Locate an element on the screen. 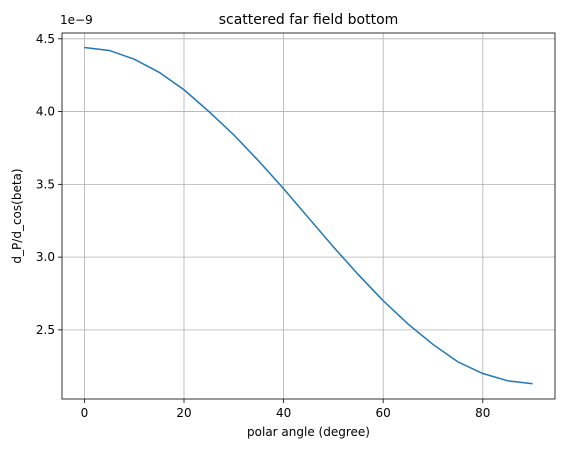 The height and width of the screenshot is (455, 567). y-tick-label: 2.5 is located at coordinates (45, 330).